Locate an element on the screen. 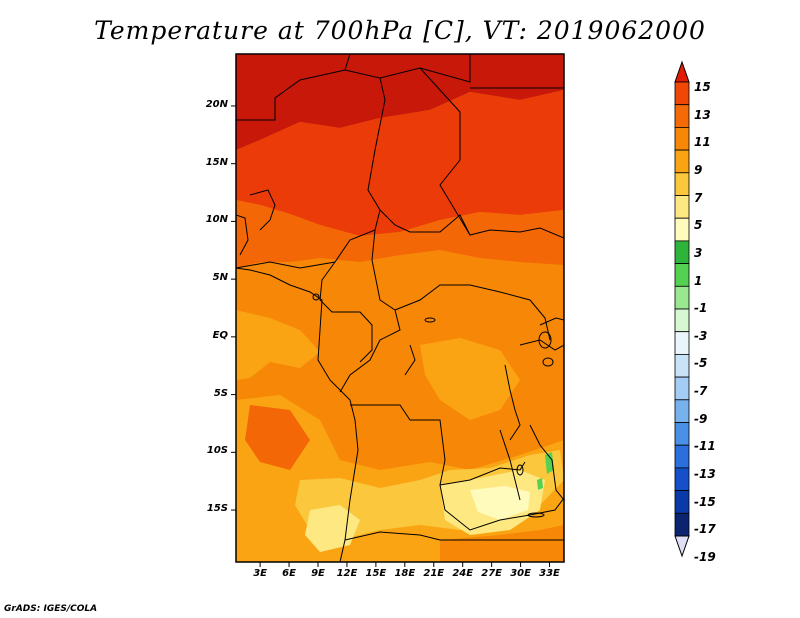 This screenshot has width=800, height=618. lon-label: 15E is located at coordinates (376, 573).